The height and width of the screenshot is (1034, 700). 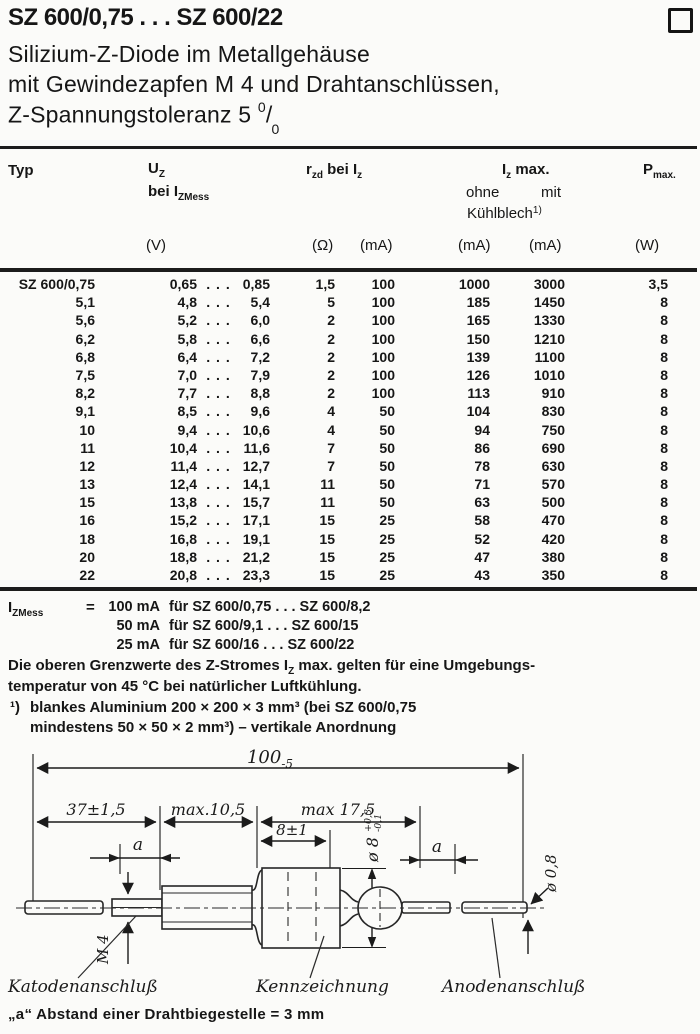 I want to click on dia8-tol-minus: -0,1, so click(x=378, y=823).